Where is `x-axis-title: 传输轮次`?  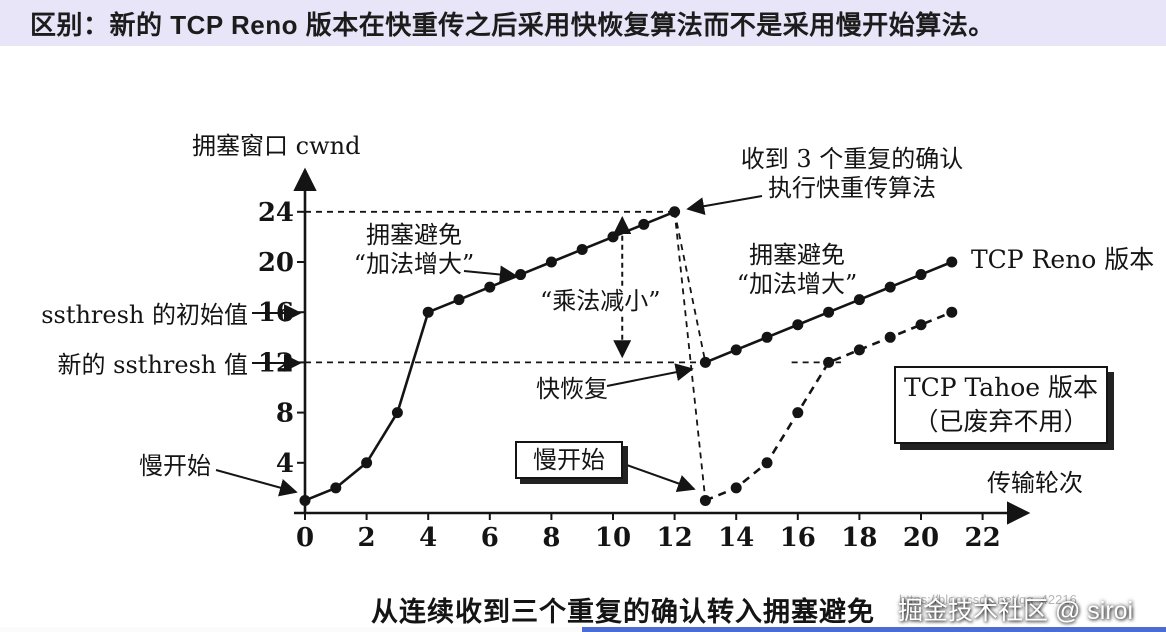 x-axis-title: 传输轮次 is located at coordinates (1035, 483).